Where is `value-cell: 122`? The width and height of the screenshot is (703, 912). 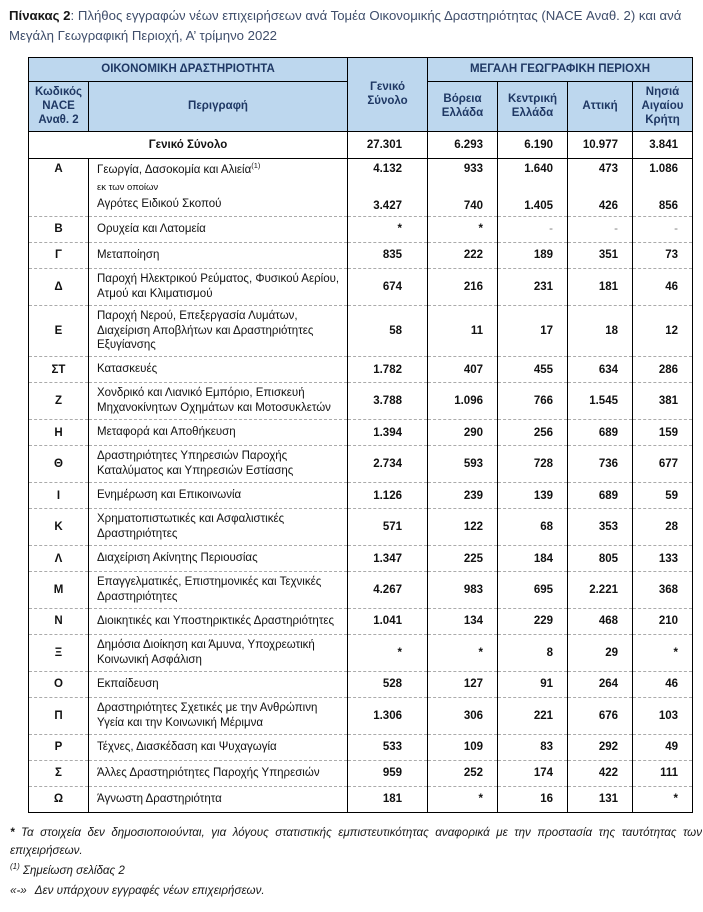
value-cell: 122 is located at coordinates (462, 527).